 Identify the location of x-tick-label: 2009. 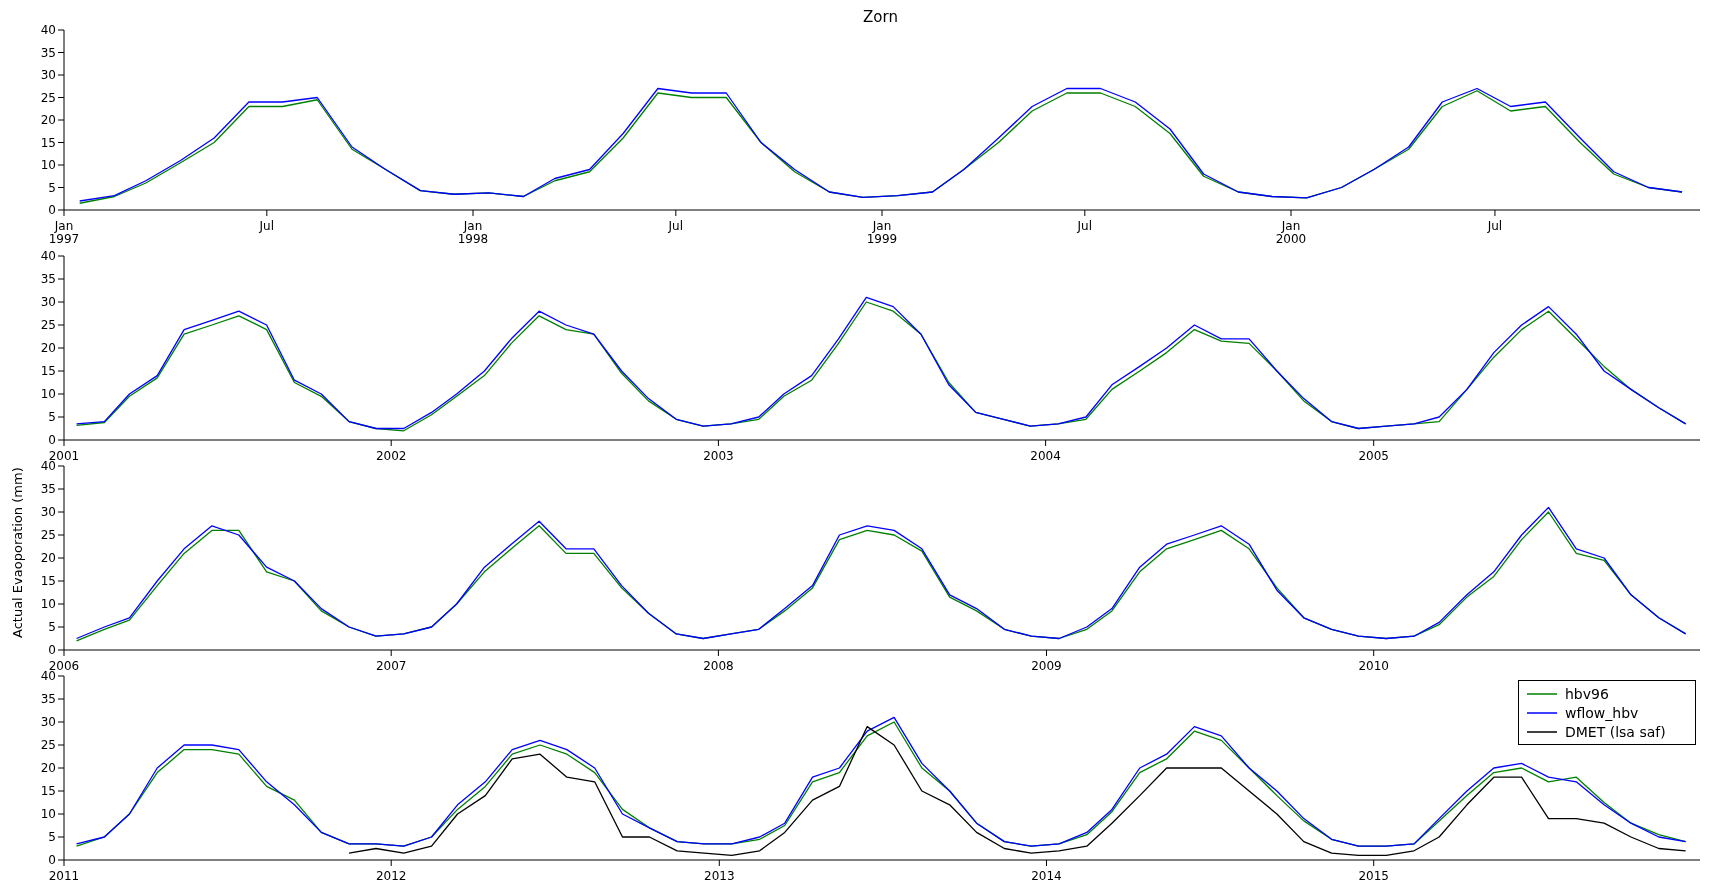
(1046, 666).